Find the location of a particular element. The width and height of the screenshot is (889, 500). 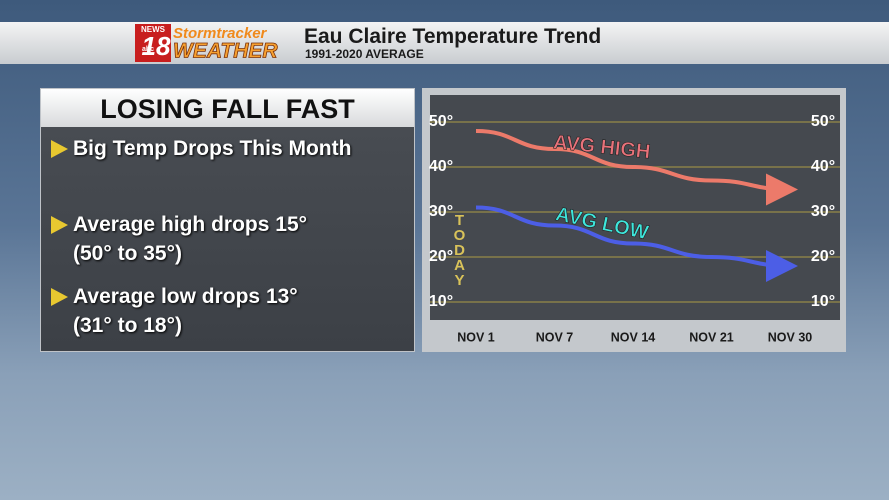

logo-station: NEWS is located at coordinates (153, 29).